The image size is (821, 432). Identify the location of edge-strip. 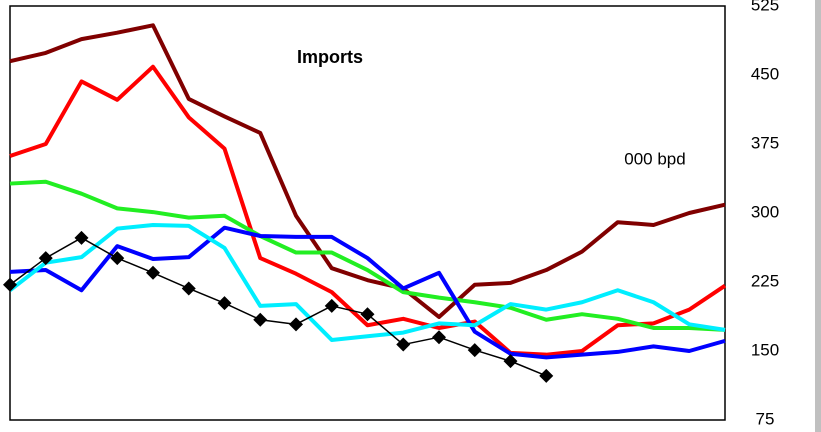
(818, 216).